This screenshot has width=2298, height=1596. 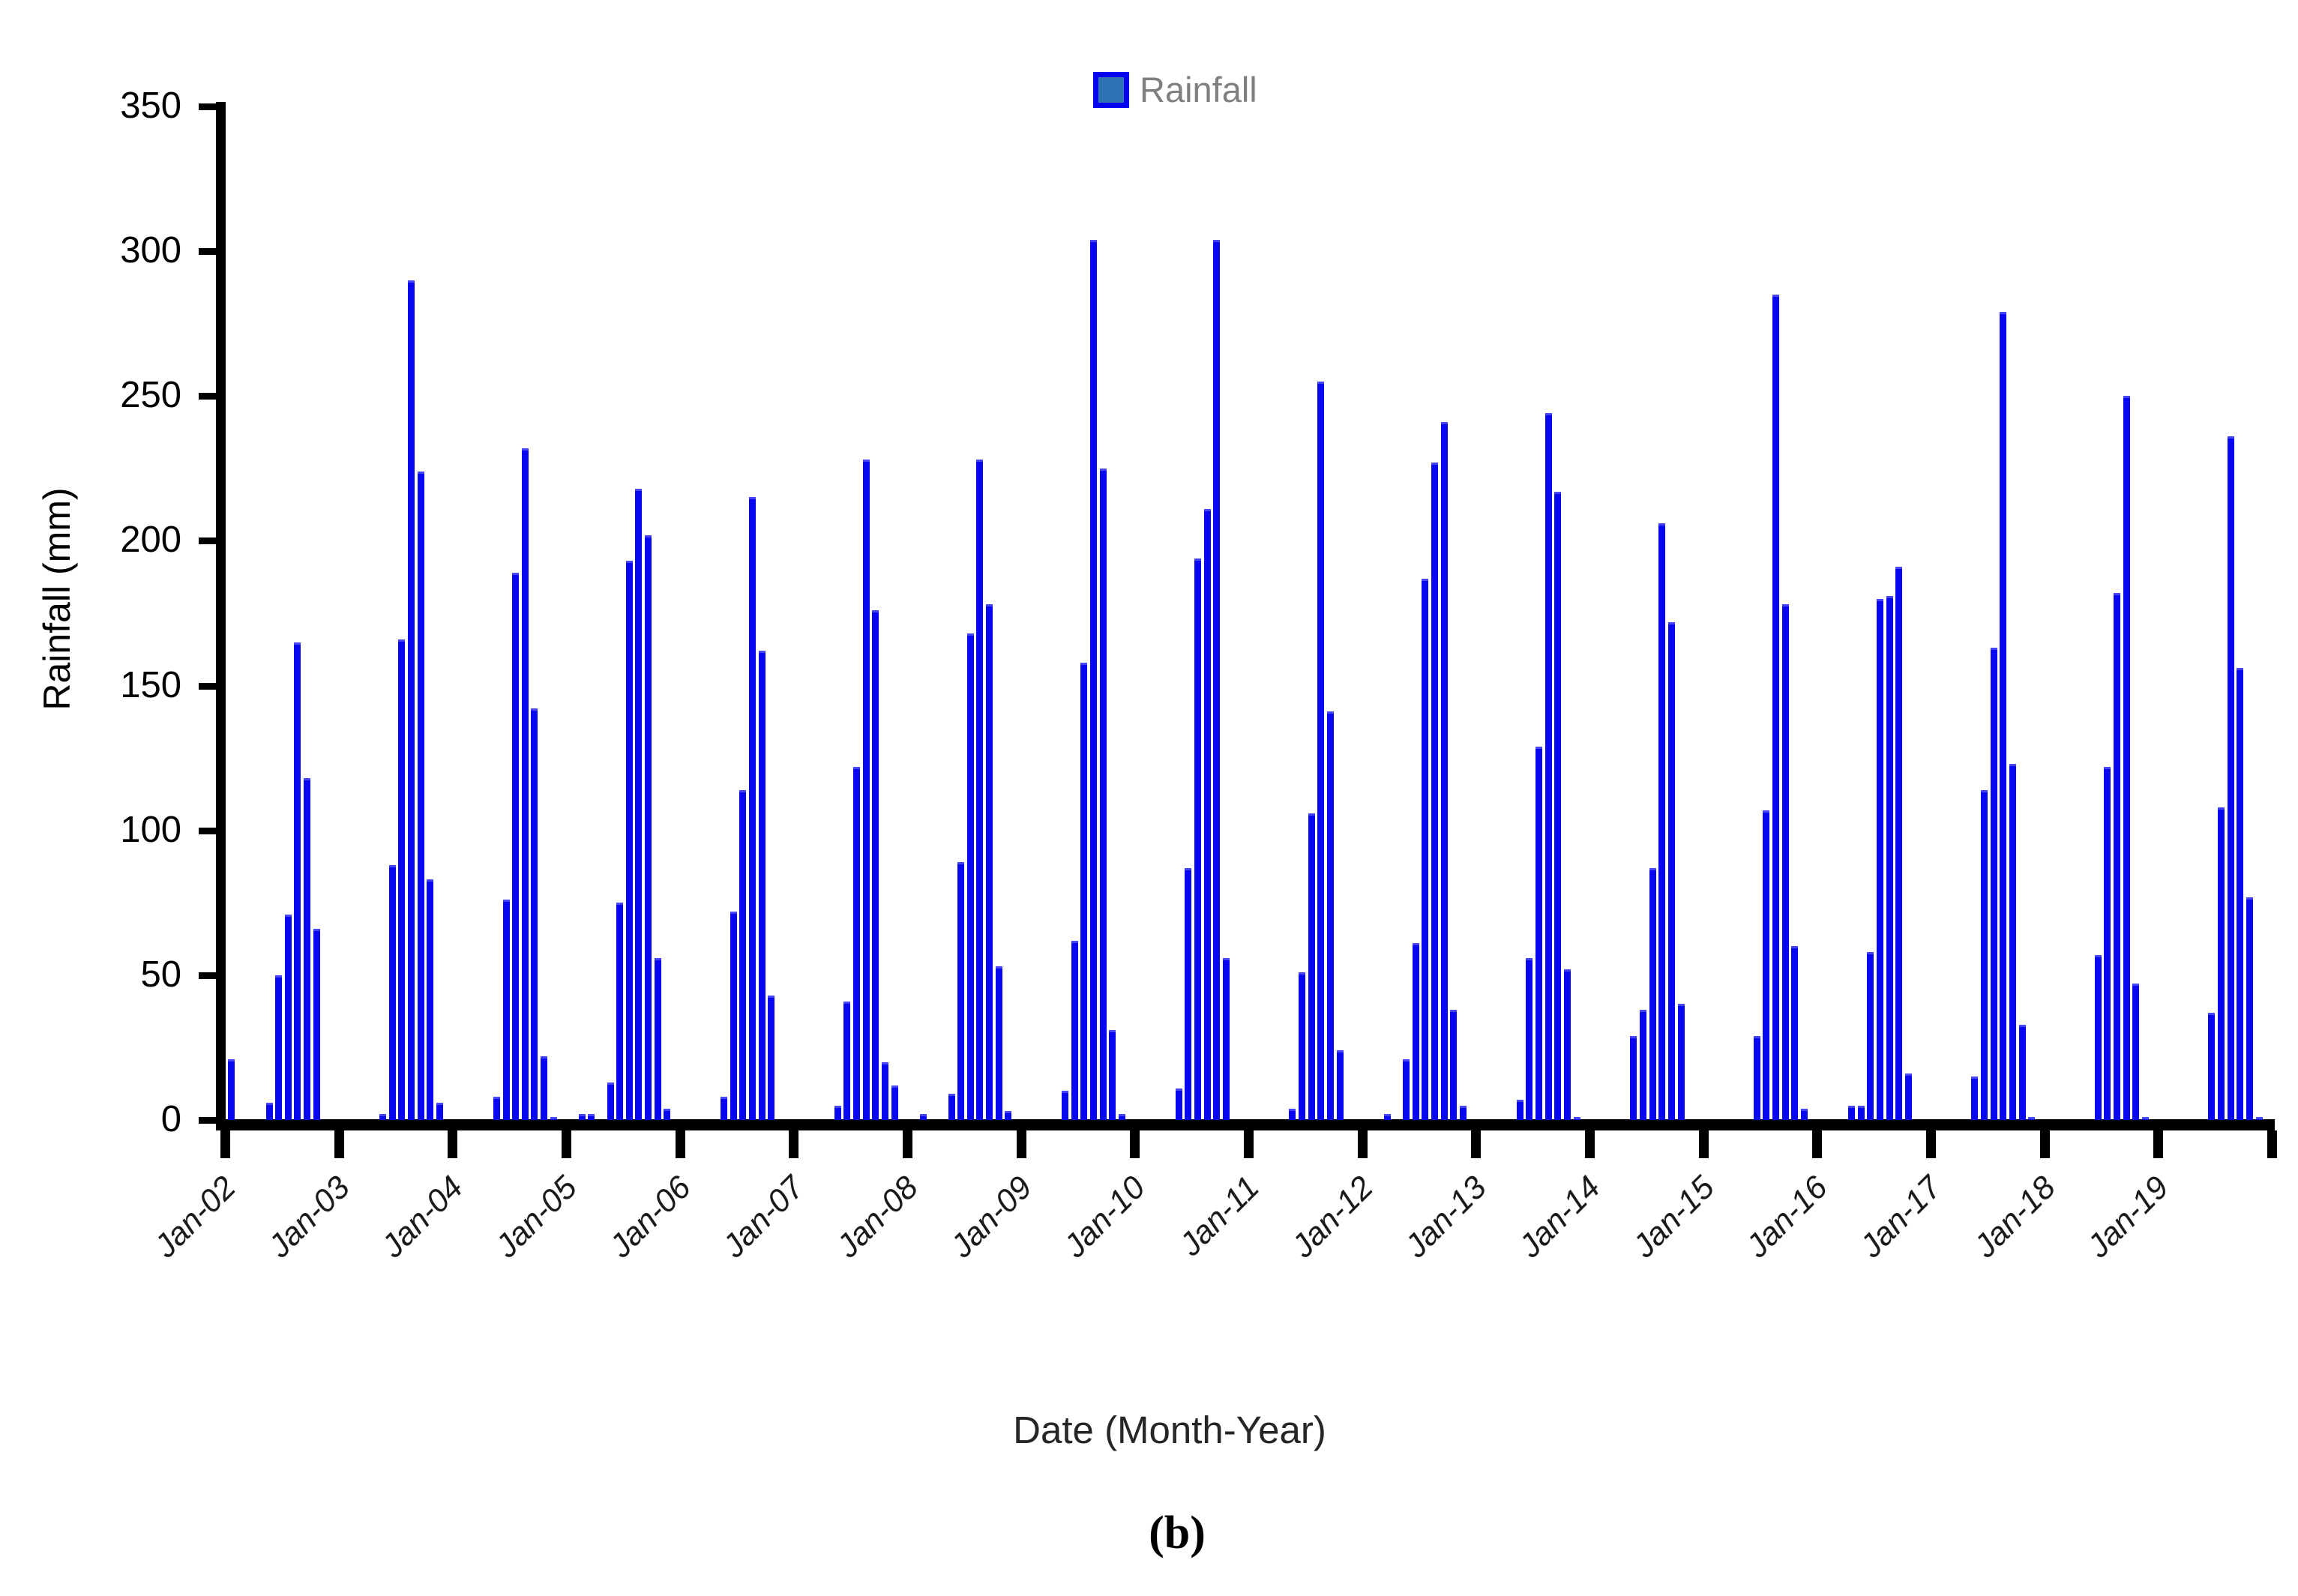 I want to click on bar-2005-Mar, so click(x=591, y=1117).